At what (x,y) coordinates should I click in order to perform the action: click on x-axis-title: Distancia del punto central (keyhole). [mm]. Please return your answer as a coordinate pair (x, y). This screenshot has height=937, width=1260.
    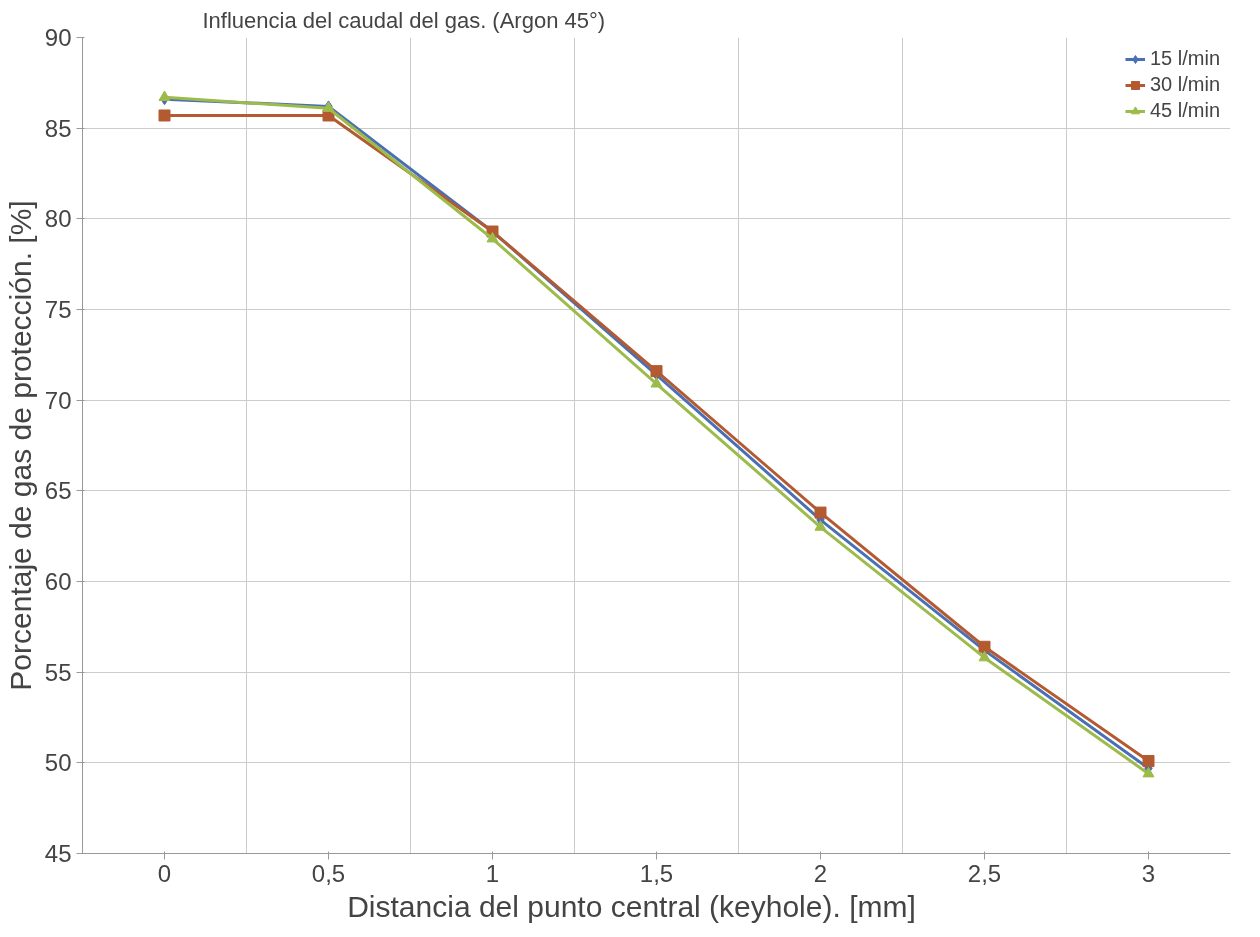
    Looking at the image, I should click on (631, 906).